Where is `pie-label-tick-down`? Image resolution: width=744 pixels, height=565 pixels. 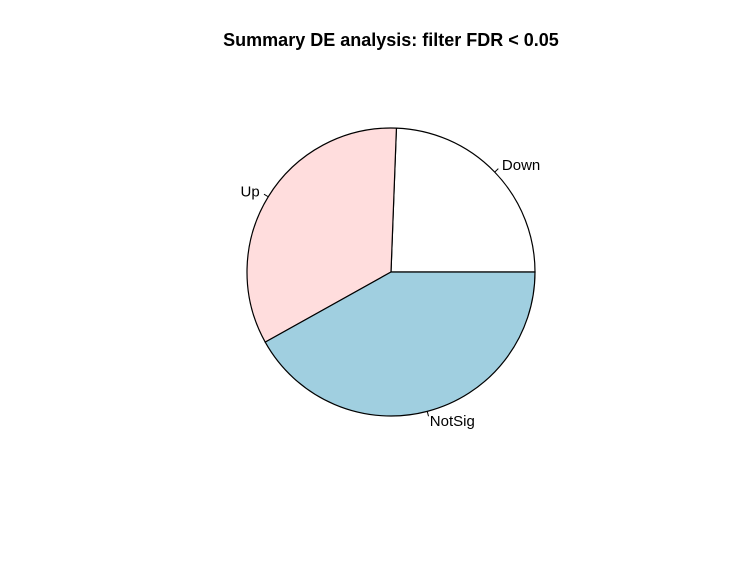 pie-label-tick-down is located at coordinates (496, 170).